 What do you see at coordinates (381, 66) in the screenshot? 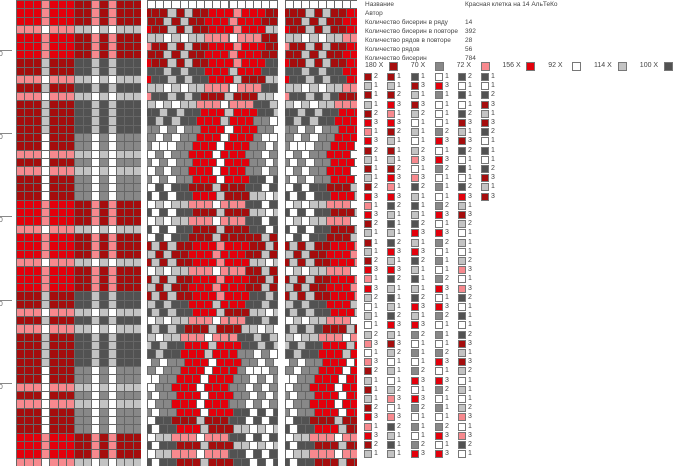
I see `palette-item: 180 X` at bounding box center [381, 66].